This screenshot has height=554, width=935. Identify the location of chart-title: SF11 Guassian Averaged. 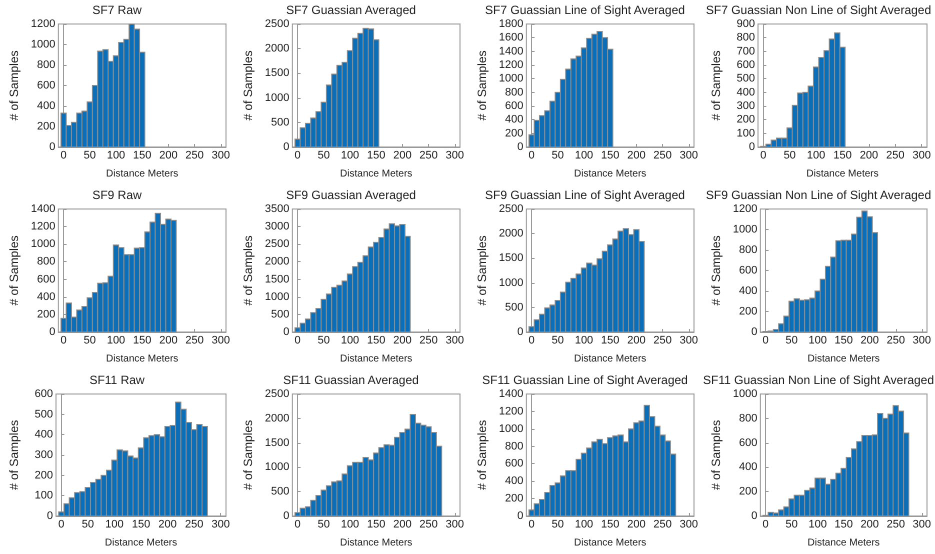
(351, 380).